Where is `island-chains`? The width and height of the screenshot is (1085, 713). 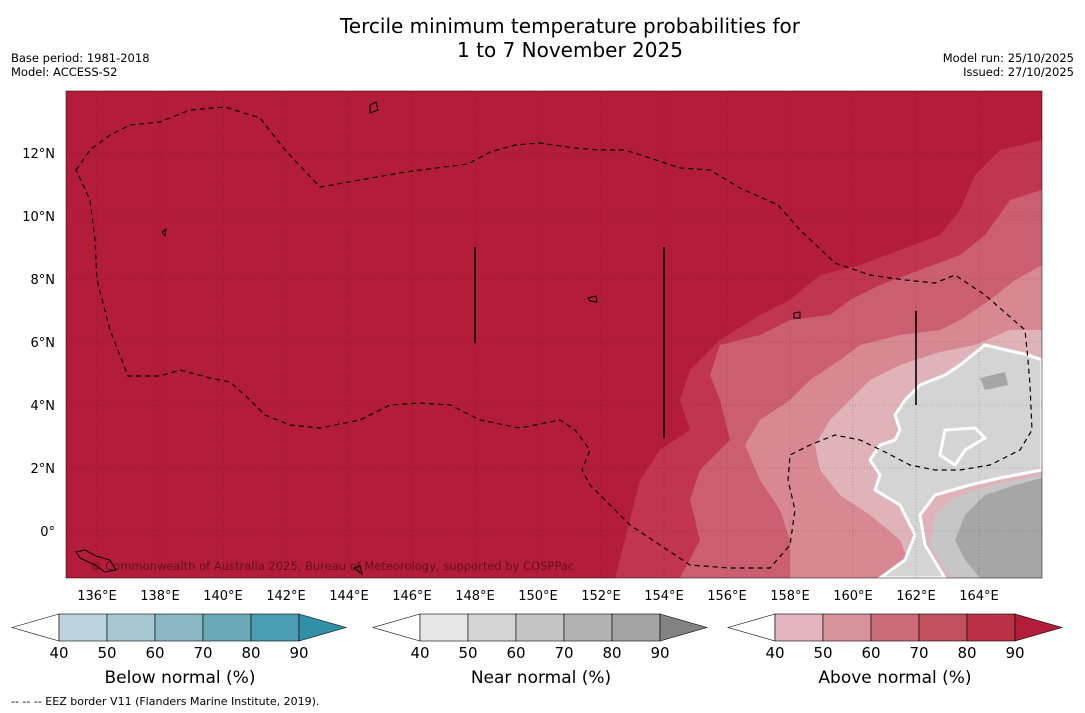
island-chains is located at coordinates (695, 342).